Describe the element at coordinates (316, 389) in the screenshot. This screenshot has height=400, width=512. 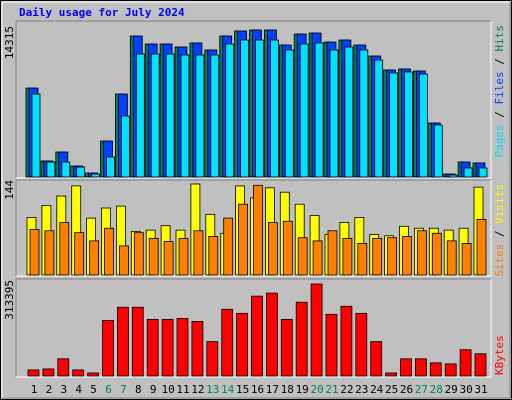
I see `x-tick-label: 20` at that location.